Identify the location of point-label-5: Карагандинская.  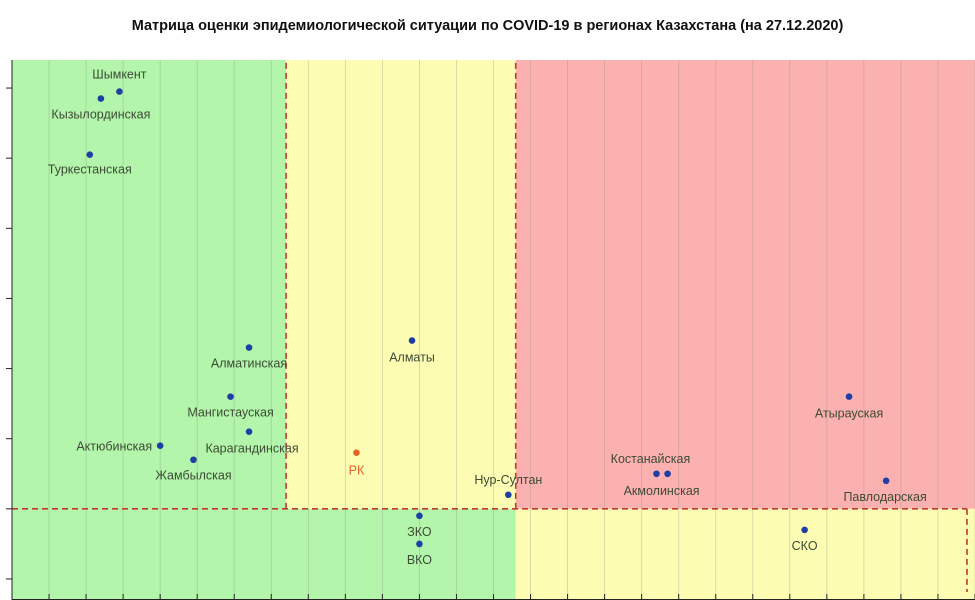
(251, 449).